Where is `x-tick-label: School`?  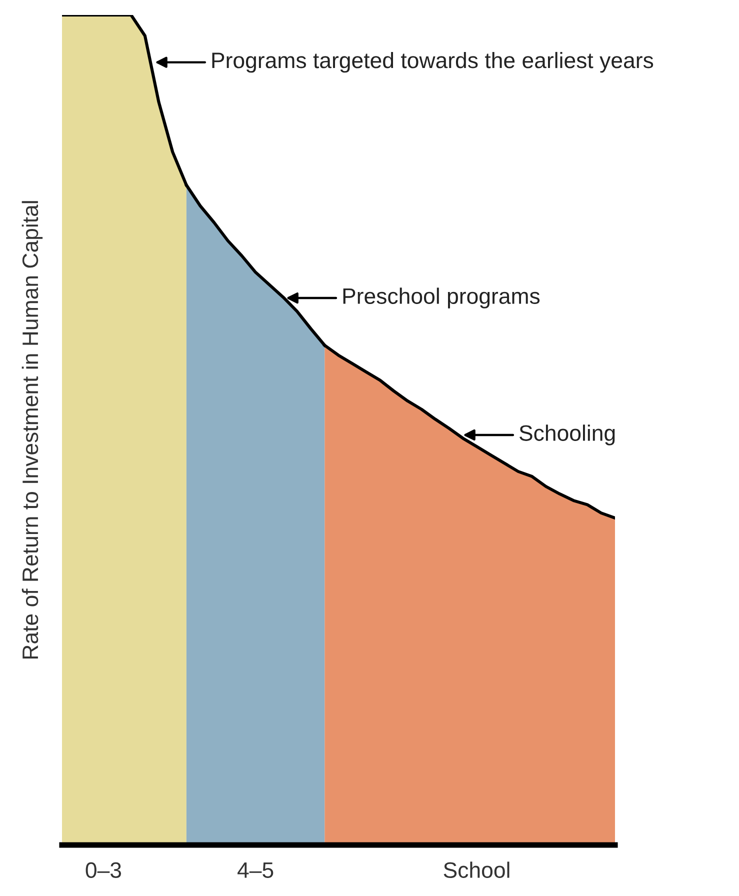
x-tick-label: School is located at coordinates (477, 870).